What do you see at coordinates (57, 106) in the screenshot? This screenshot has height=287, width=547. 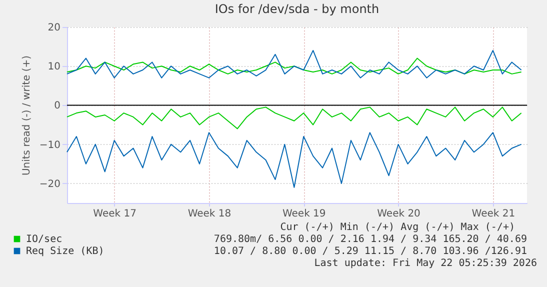 I see `y-tick-label: 0` at bounding box center [57, 106].